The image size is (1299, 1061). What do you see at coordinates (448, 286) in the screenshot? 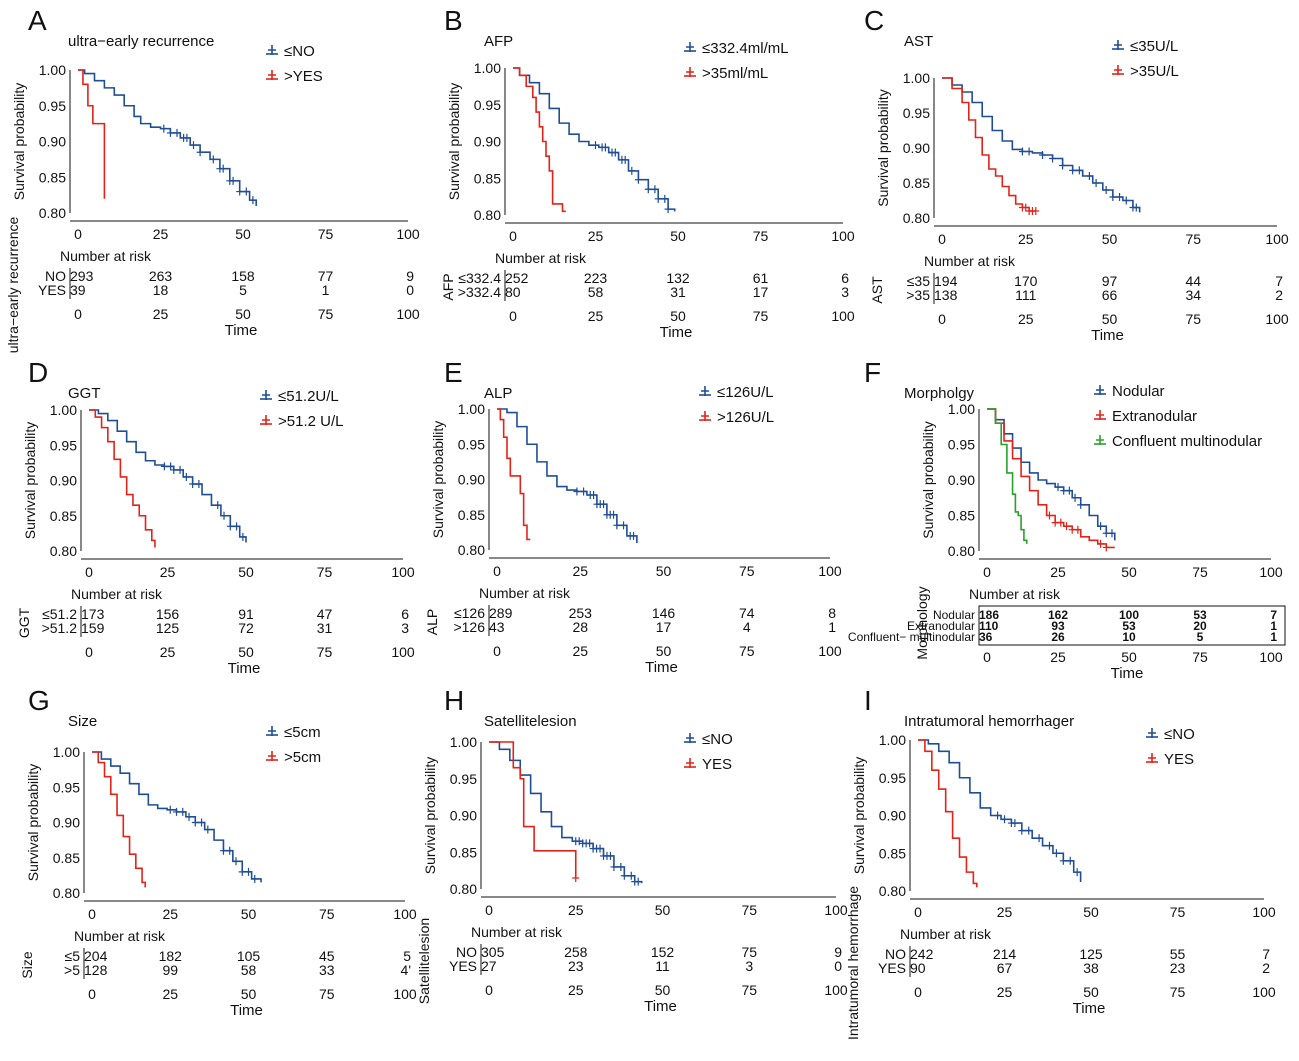
I see `strata-label: AFP` at bounding box center [448, 286].